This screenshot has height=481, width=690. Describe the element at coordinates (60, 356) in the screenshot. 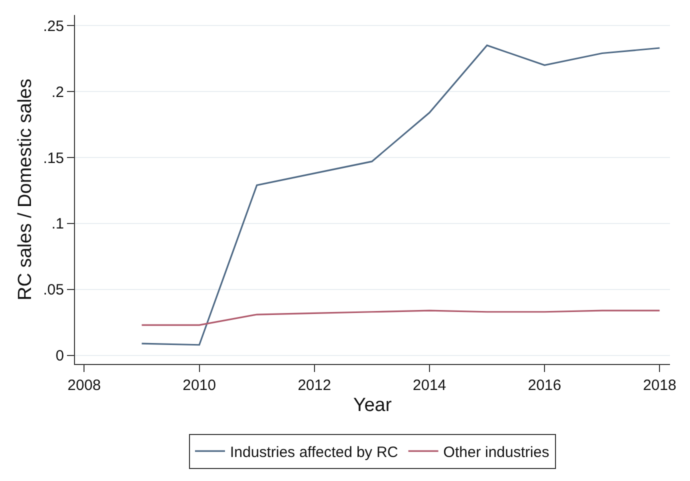

I see `y-tick-label: 0` at that location.